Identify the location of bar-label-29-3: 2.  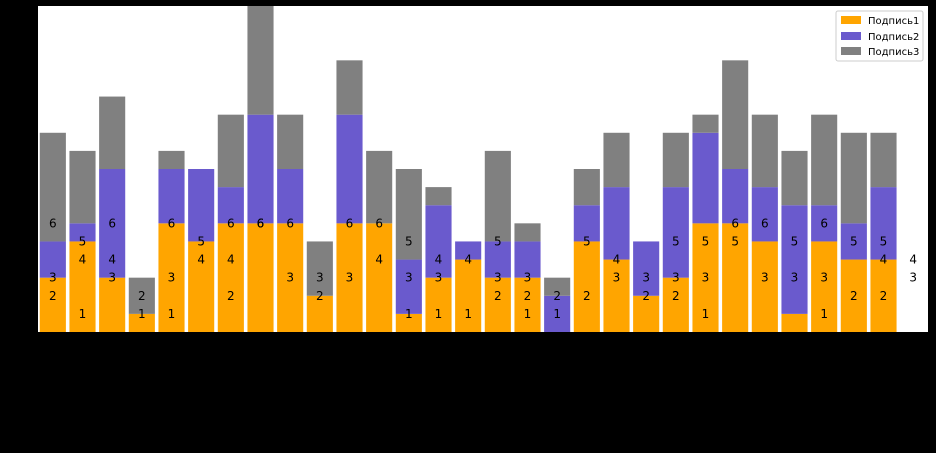
(884, 296).